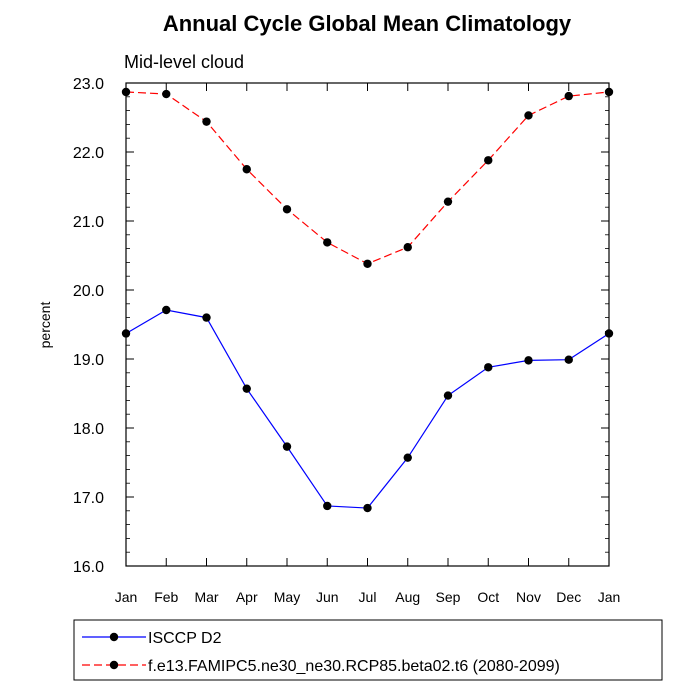 The height and width of the screenshot is (700, 700). Describe the element at coordinates (528, 597) in the screenshot. I see `x-tick-label: Nov` at that location.